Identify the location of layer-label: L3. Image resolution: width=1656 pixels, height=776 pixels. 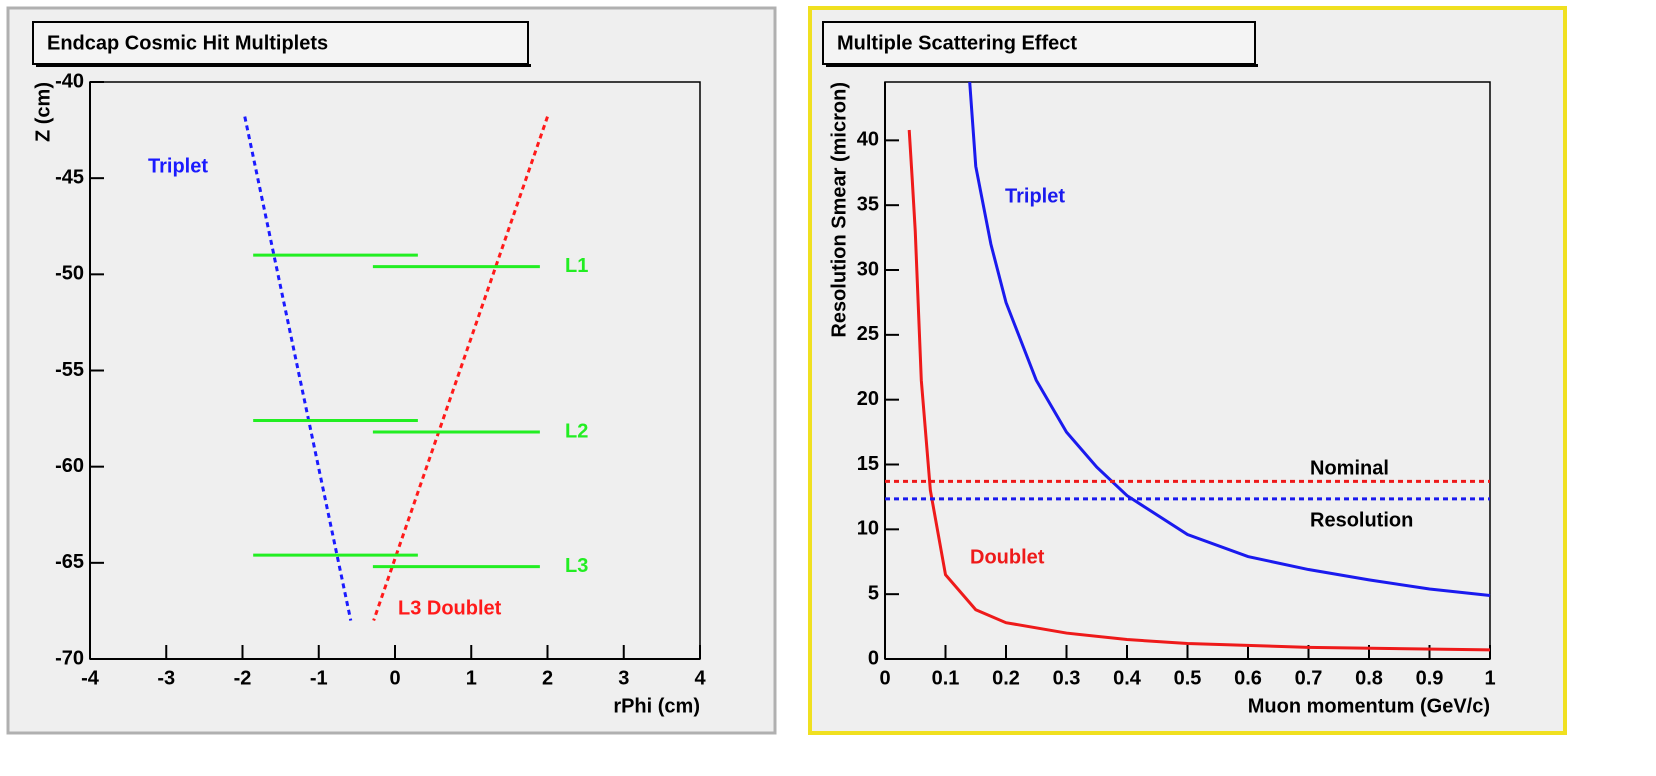
(576, 566).